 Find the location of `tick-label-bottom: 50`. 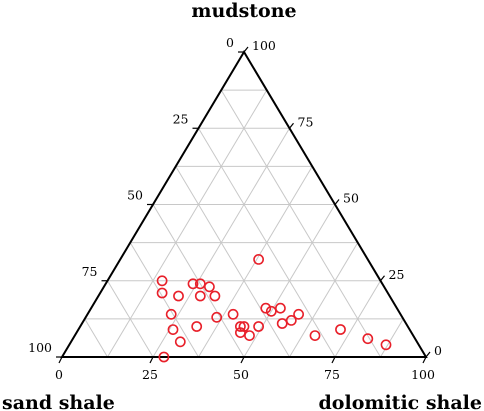

tick-label-bottom: 50 is located at coordinates (241, 374).